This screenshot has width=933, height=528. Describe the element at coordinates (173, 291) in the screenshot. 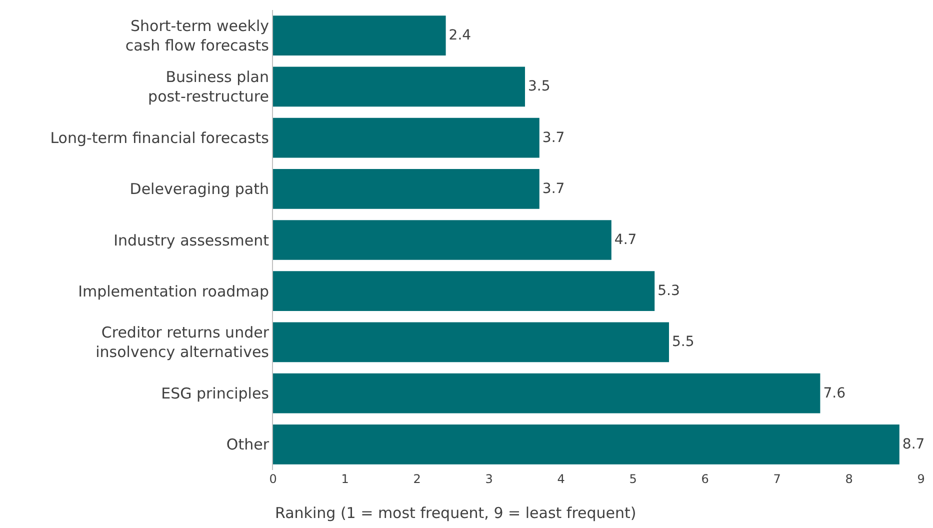

I see `y-tick-label: Implementation roadmap` at that location.